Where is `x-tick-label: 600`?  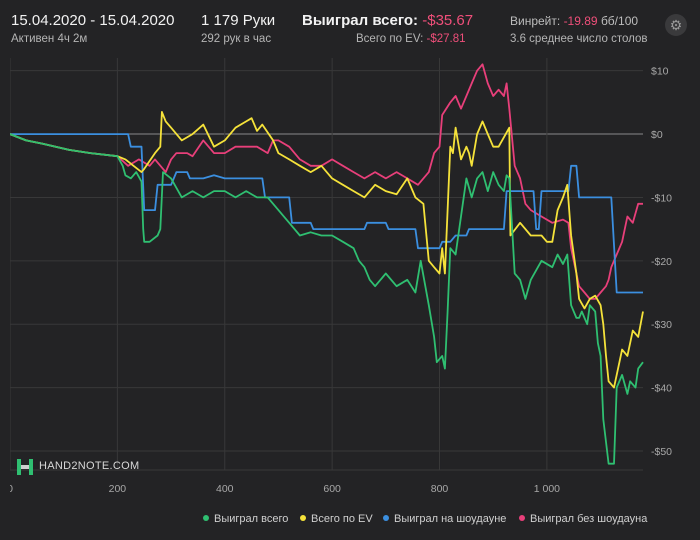
x-tick-label: 600 is located at coordinates (332, 489).